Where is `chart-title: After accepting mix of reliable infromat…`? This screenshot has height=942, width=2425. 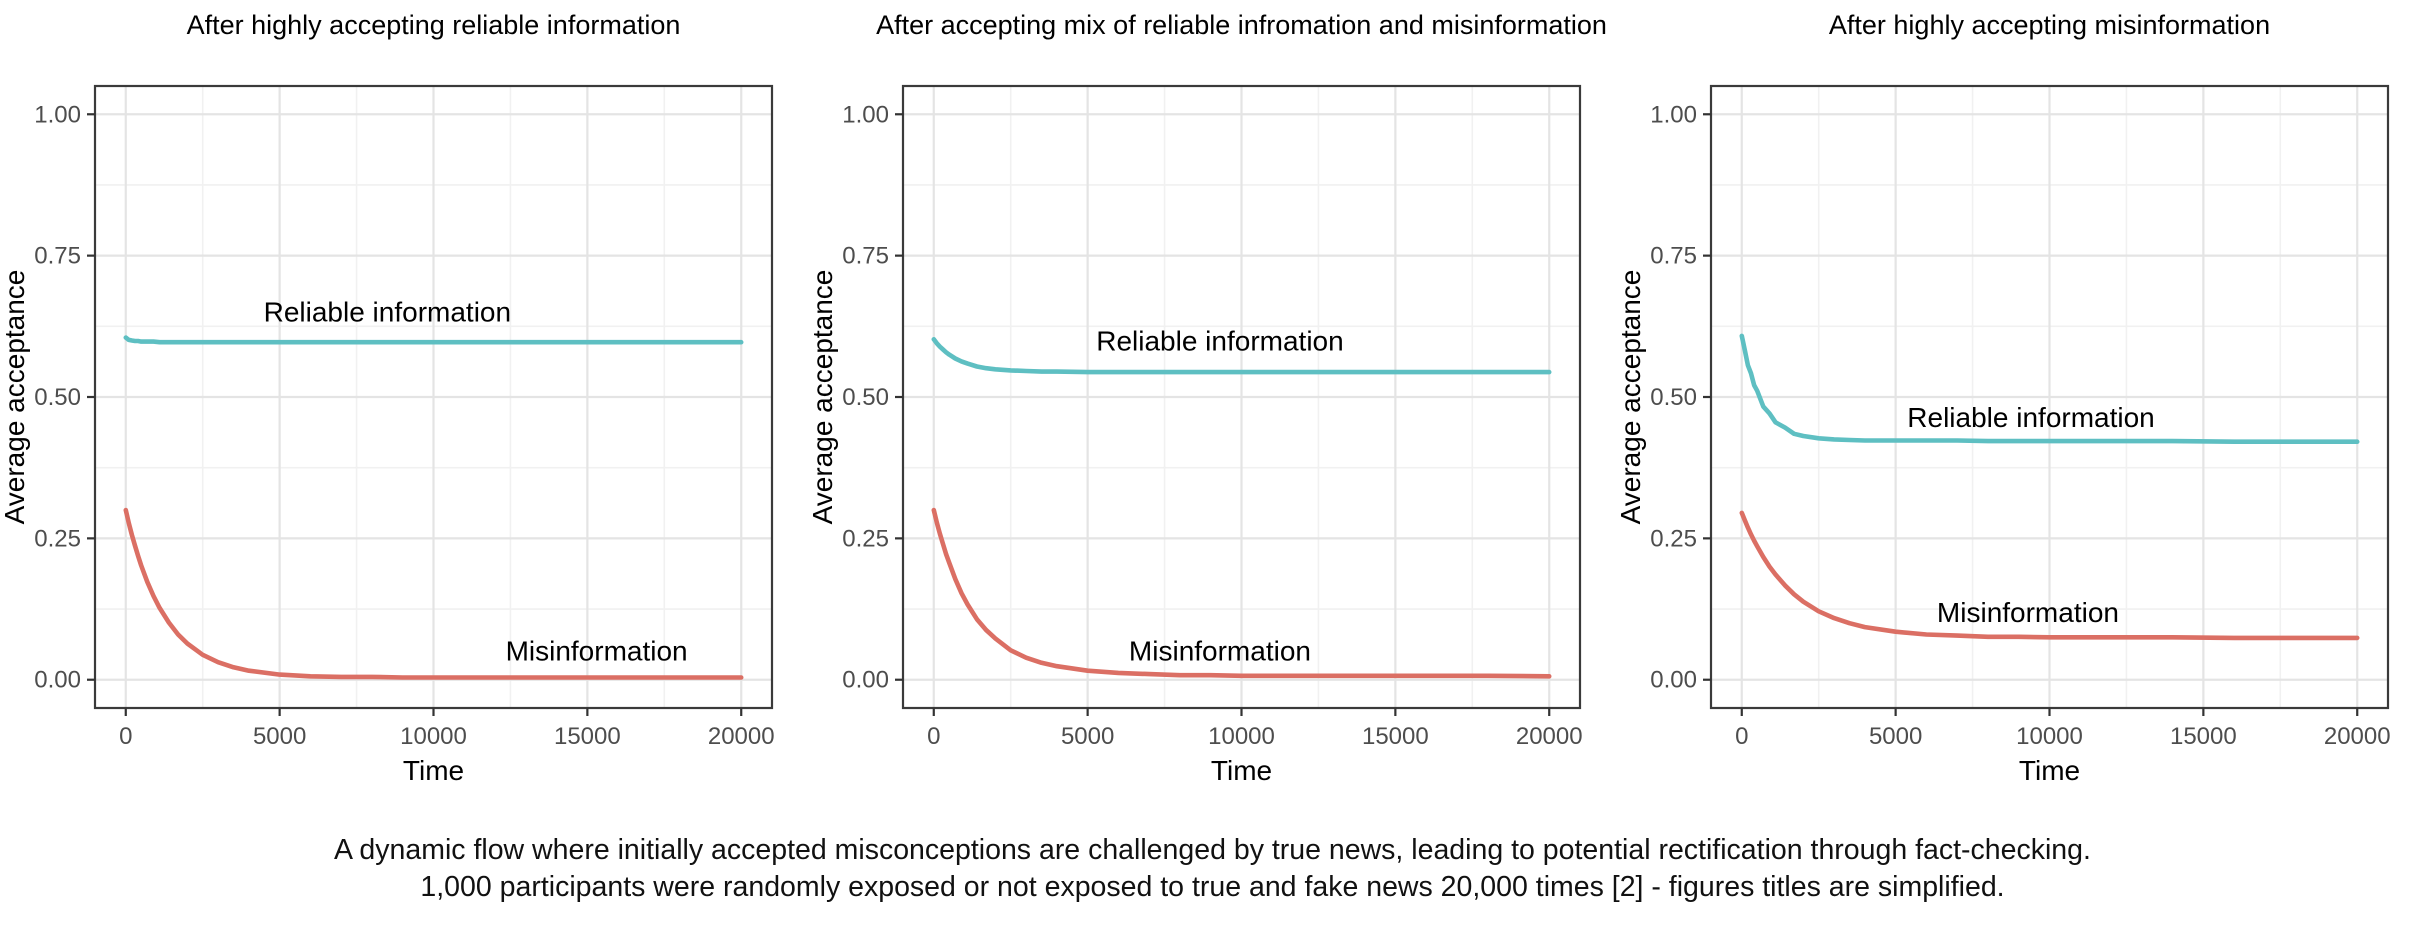 chart-title: After accepting mix of reliable infromat… is located at coordinates (1241, 25).